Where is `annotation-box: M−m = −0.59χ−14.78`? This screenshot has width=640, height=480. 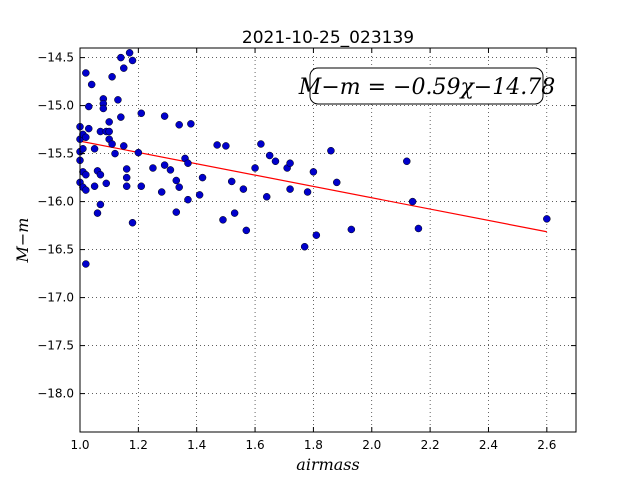
annotation-box: M−m = −0.59χ−14.78 is located at coordinates (426, 86).